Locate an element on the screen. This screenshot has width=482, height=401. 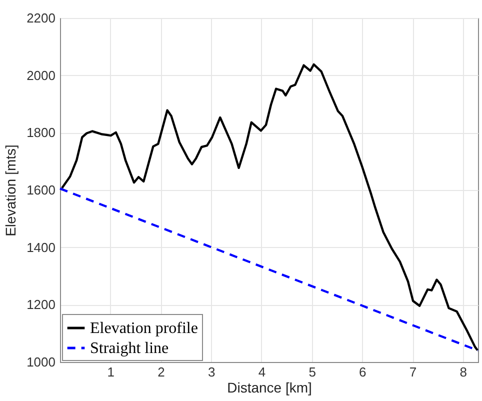
x-tick-label: 4 is located at coordinates (262, 372).